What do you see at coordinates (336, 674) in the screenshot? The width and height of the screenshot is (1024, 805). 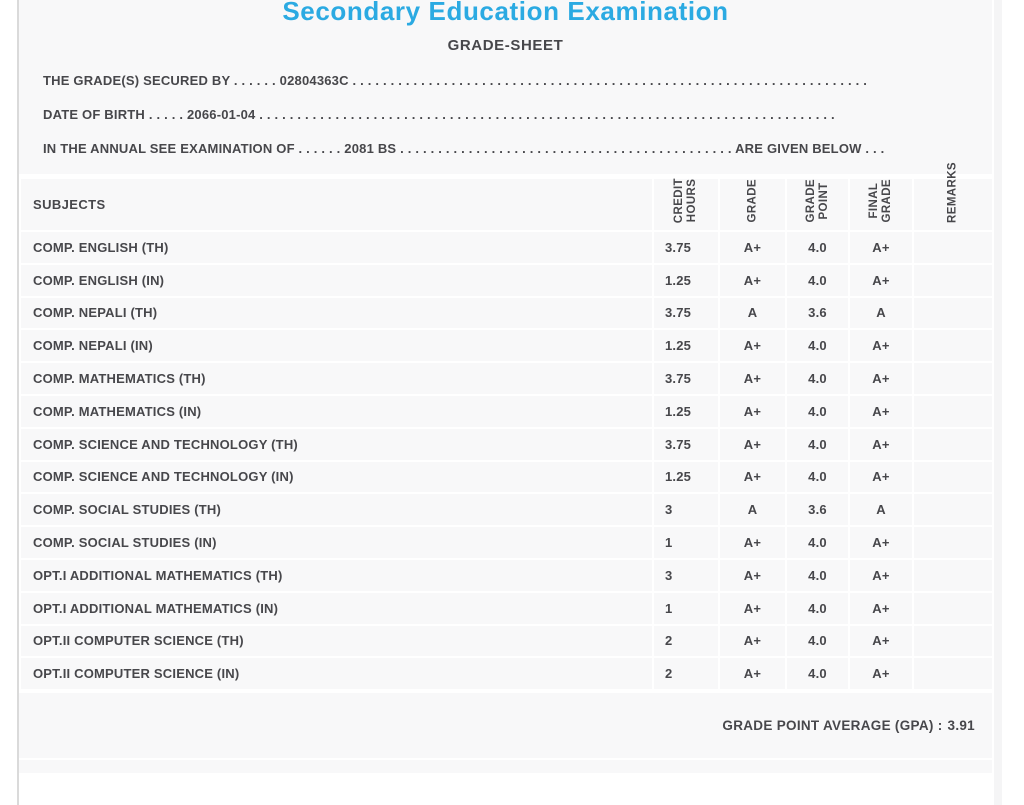 I see `subject-cell: OPT.II COMPUTER SCIENCE (IN)` at bounding box center [336, 674].